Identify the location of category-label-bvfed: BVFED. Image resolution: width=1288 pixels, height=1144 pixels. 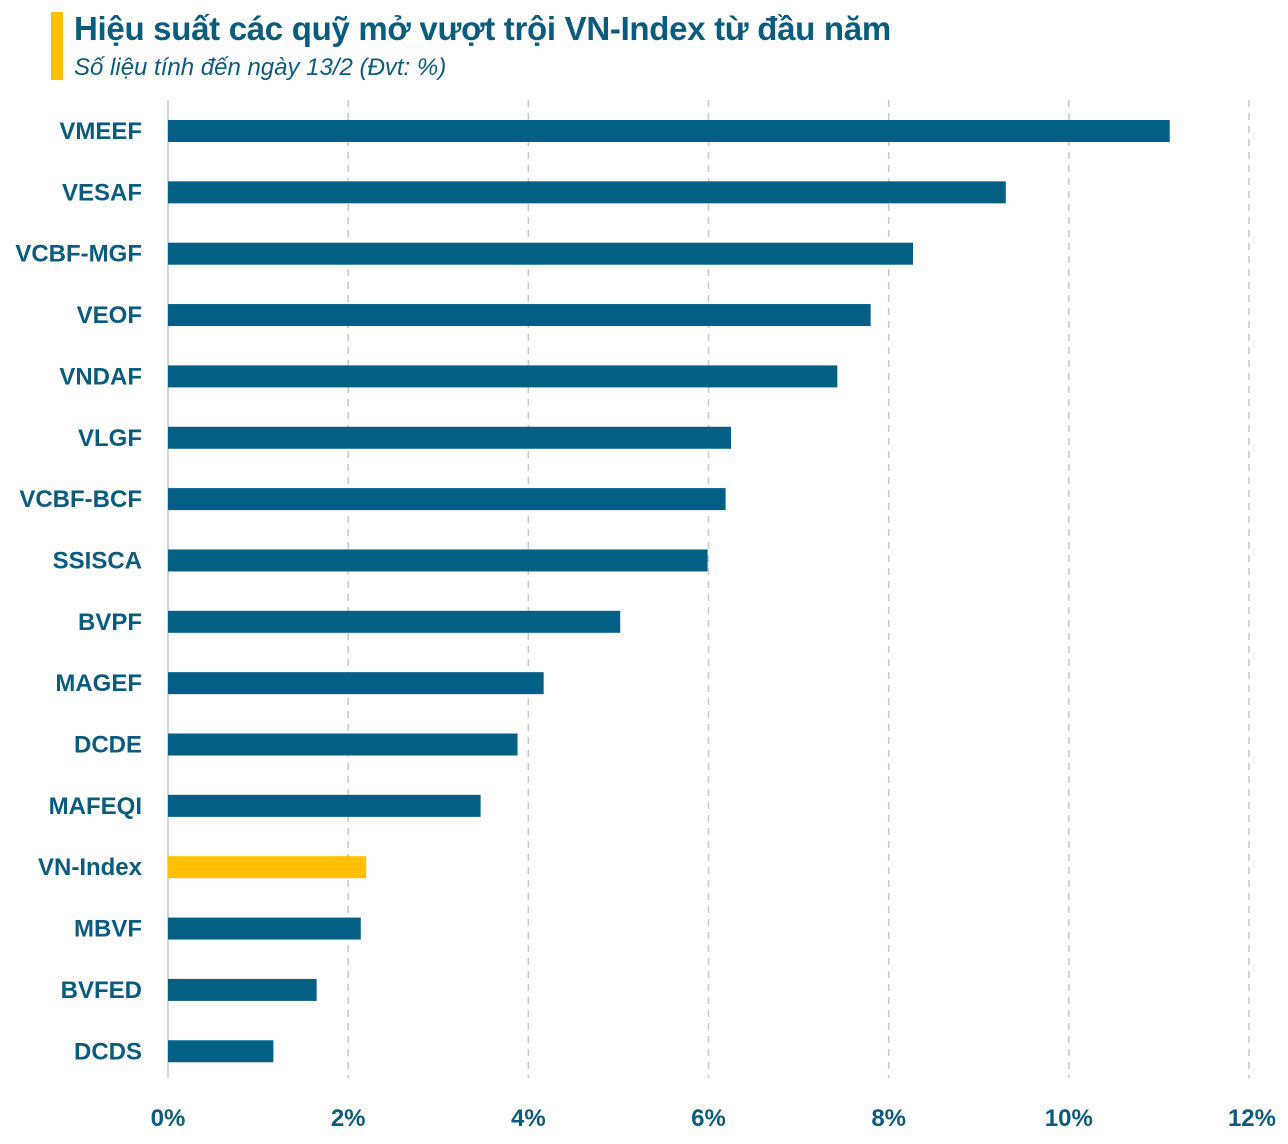
(101, 990).